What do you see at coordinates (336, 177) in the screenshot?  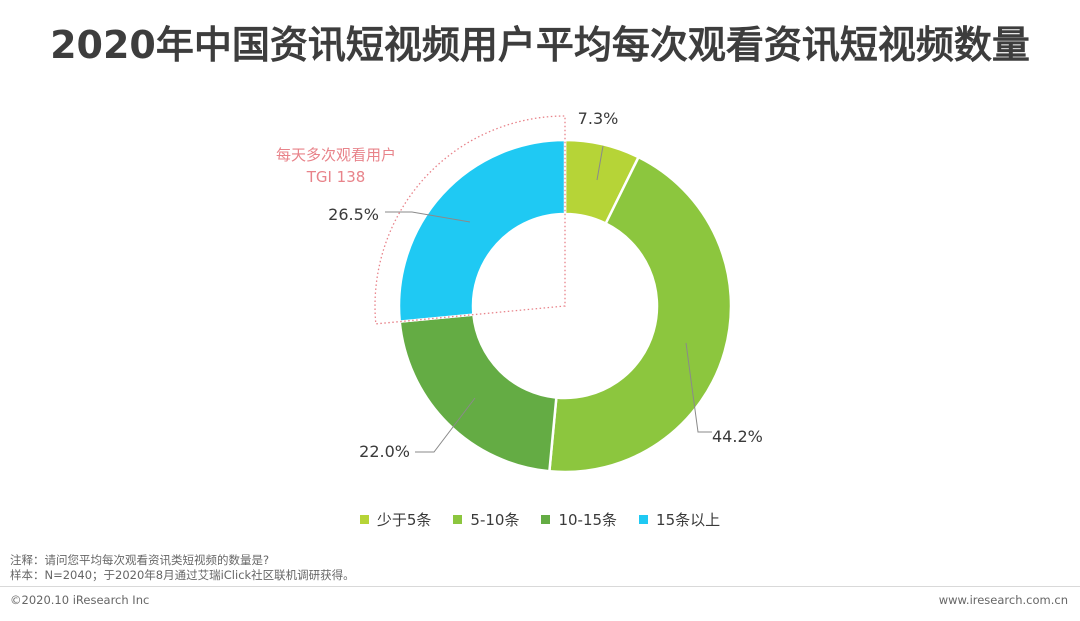 I see `annotation-line2: TGI 138` at bounding box center [336, 177].